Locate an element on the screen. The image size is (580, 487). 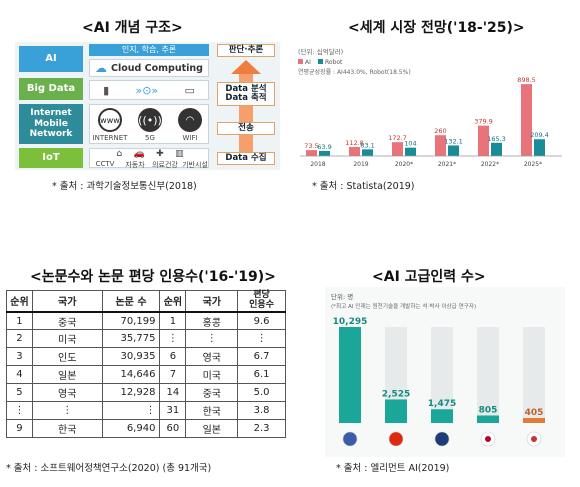
up-arrow is located at coordinates (246, 67).